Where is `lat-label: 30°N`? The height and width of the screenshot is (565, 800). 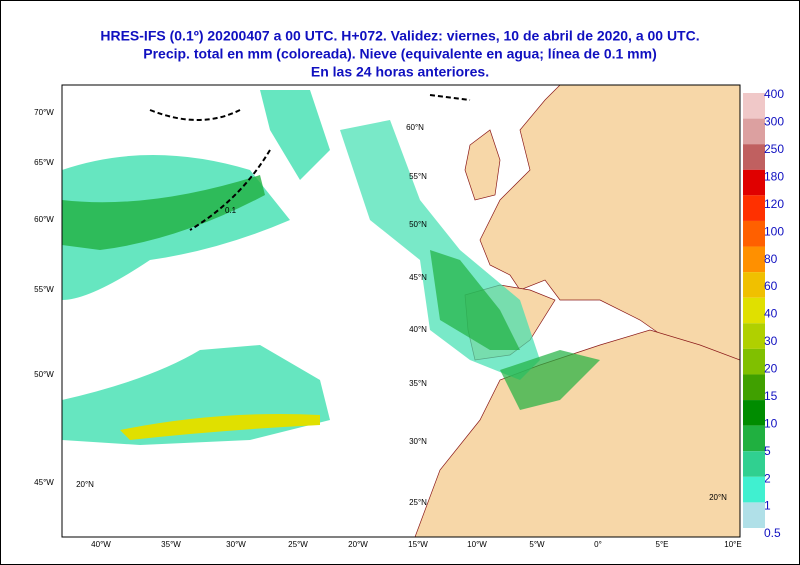 lat-label: 30°N is located at coordinates (418, 441).